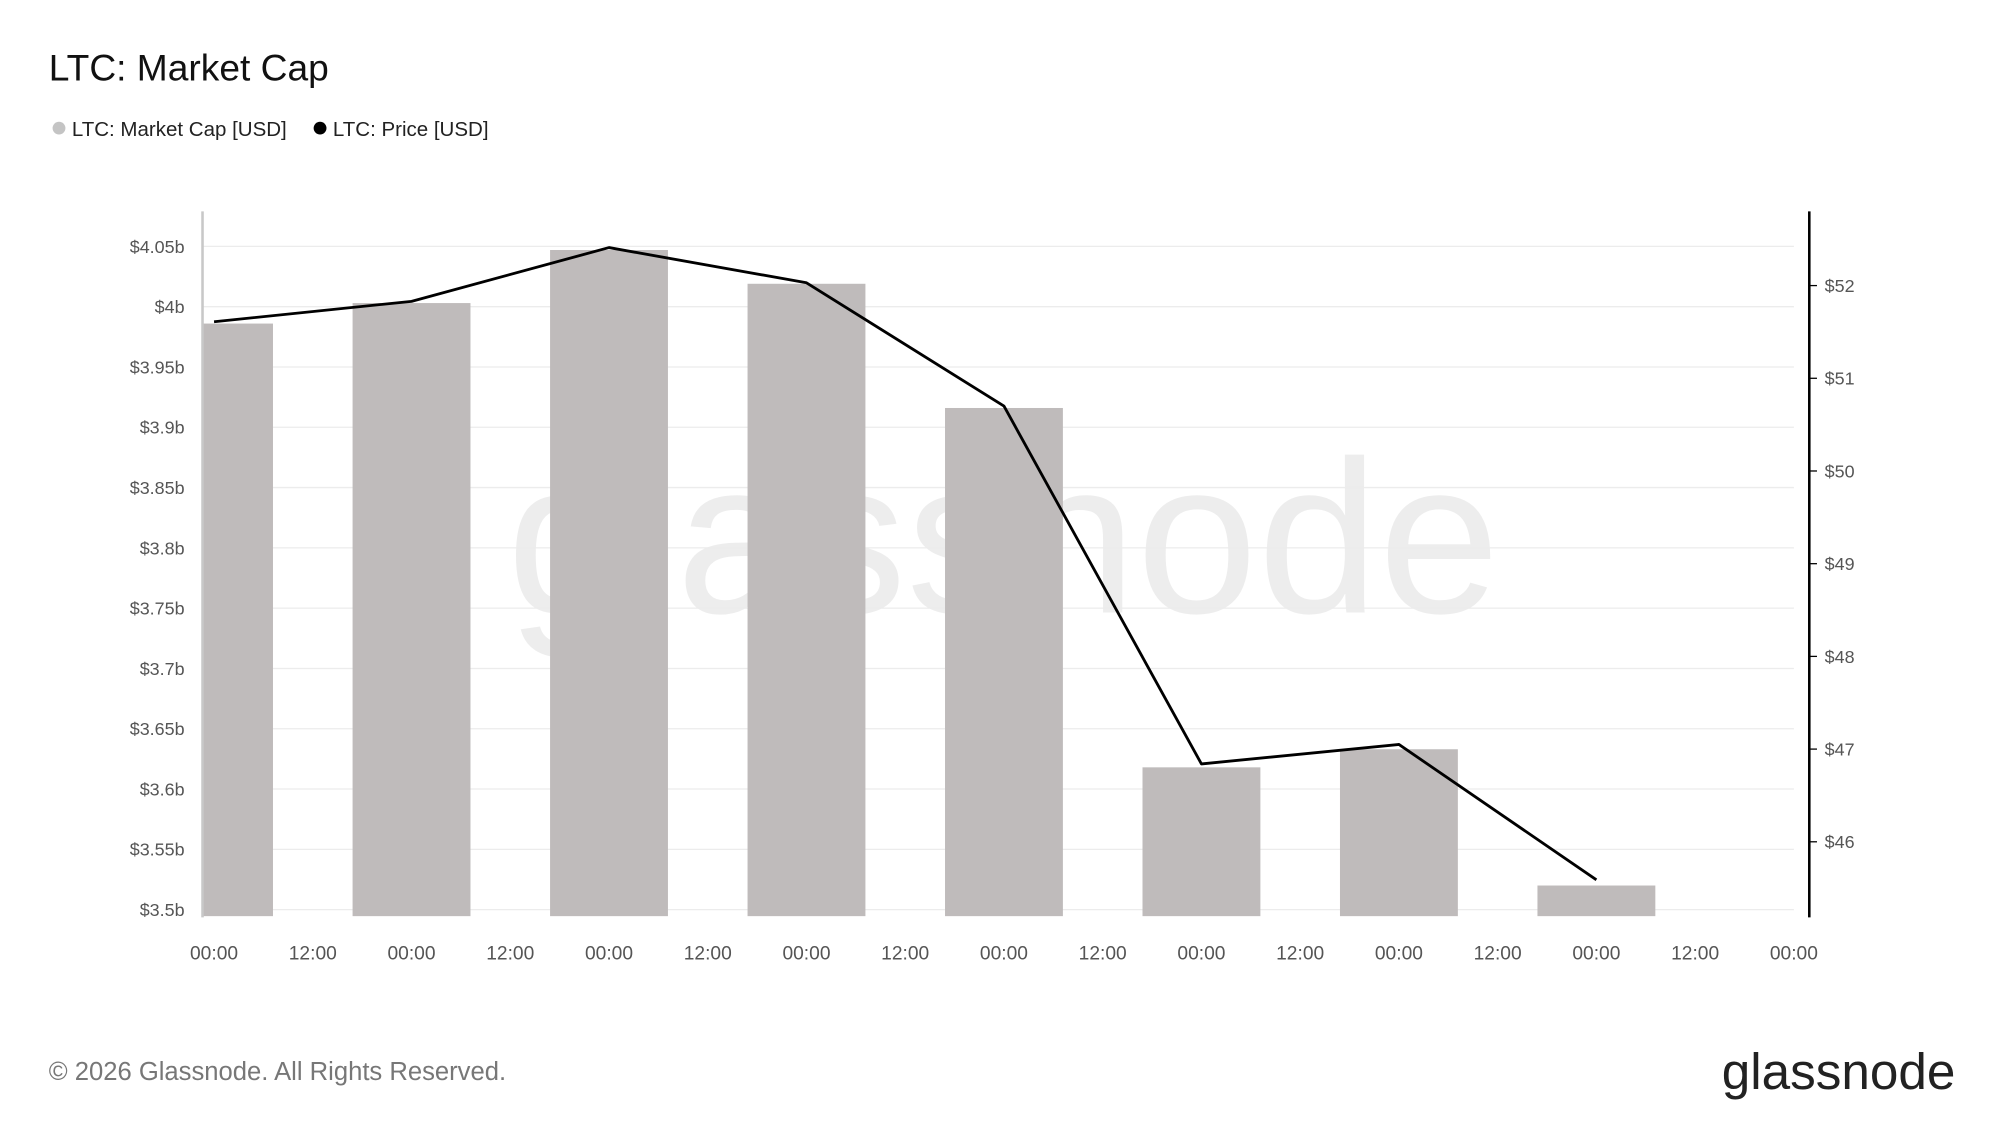 The height and width of the screenshot is (1125, 1999). Describe the element at coordinates (162, 428) in the screenshot. I see `y-tick-label: $3.9b` at that location.